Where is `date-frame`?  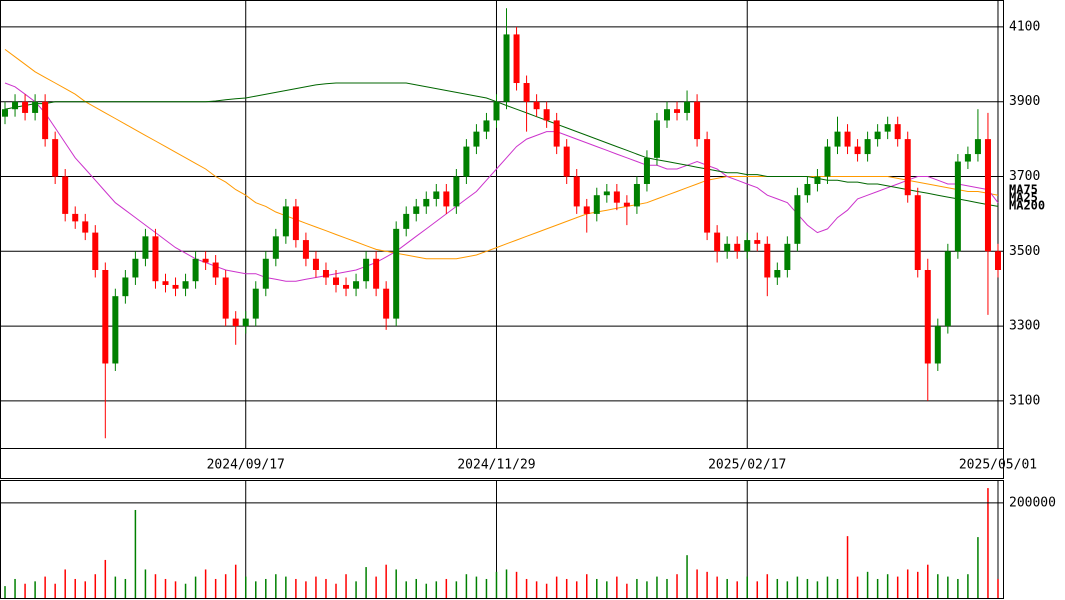
date-frame is located at coordinates (502, 463).